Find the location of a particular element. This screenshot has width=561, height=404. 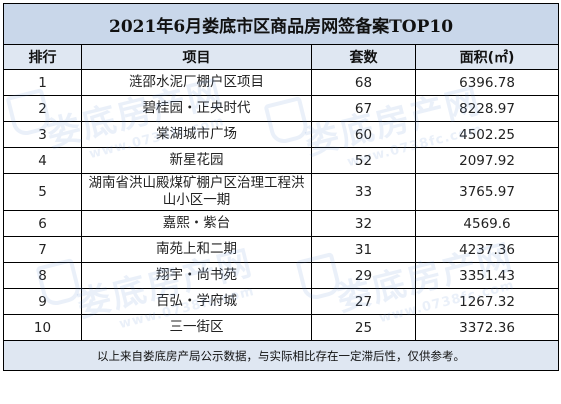

project-cell: 翔宇・尚书苑 is located at coordinates (196, 275).